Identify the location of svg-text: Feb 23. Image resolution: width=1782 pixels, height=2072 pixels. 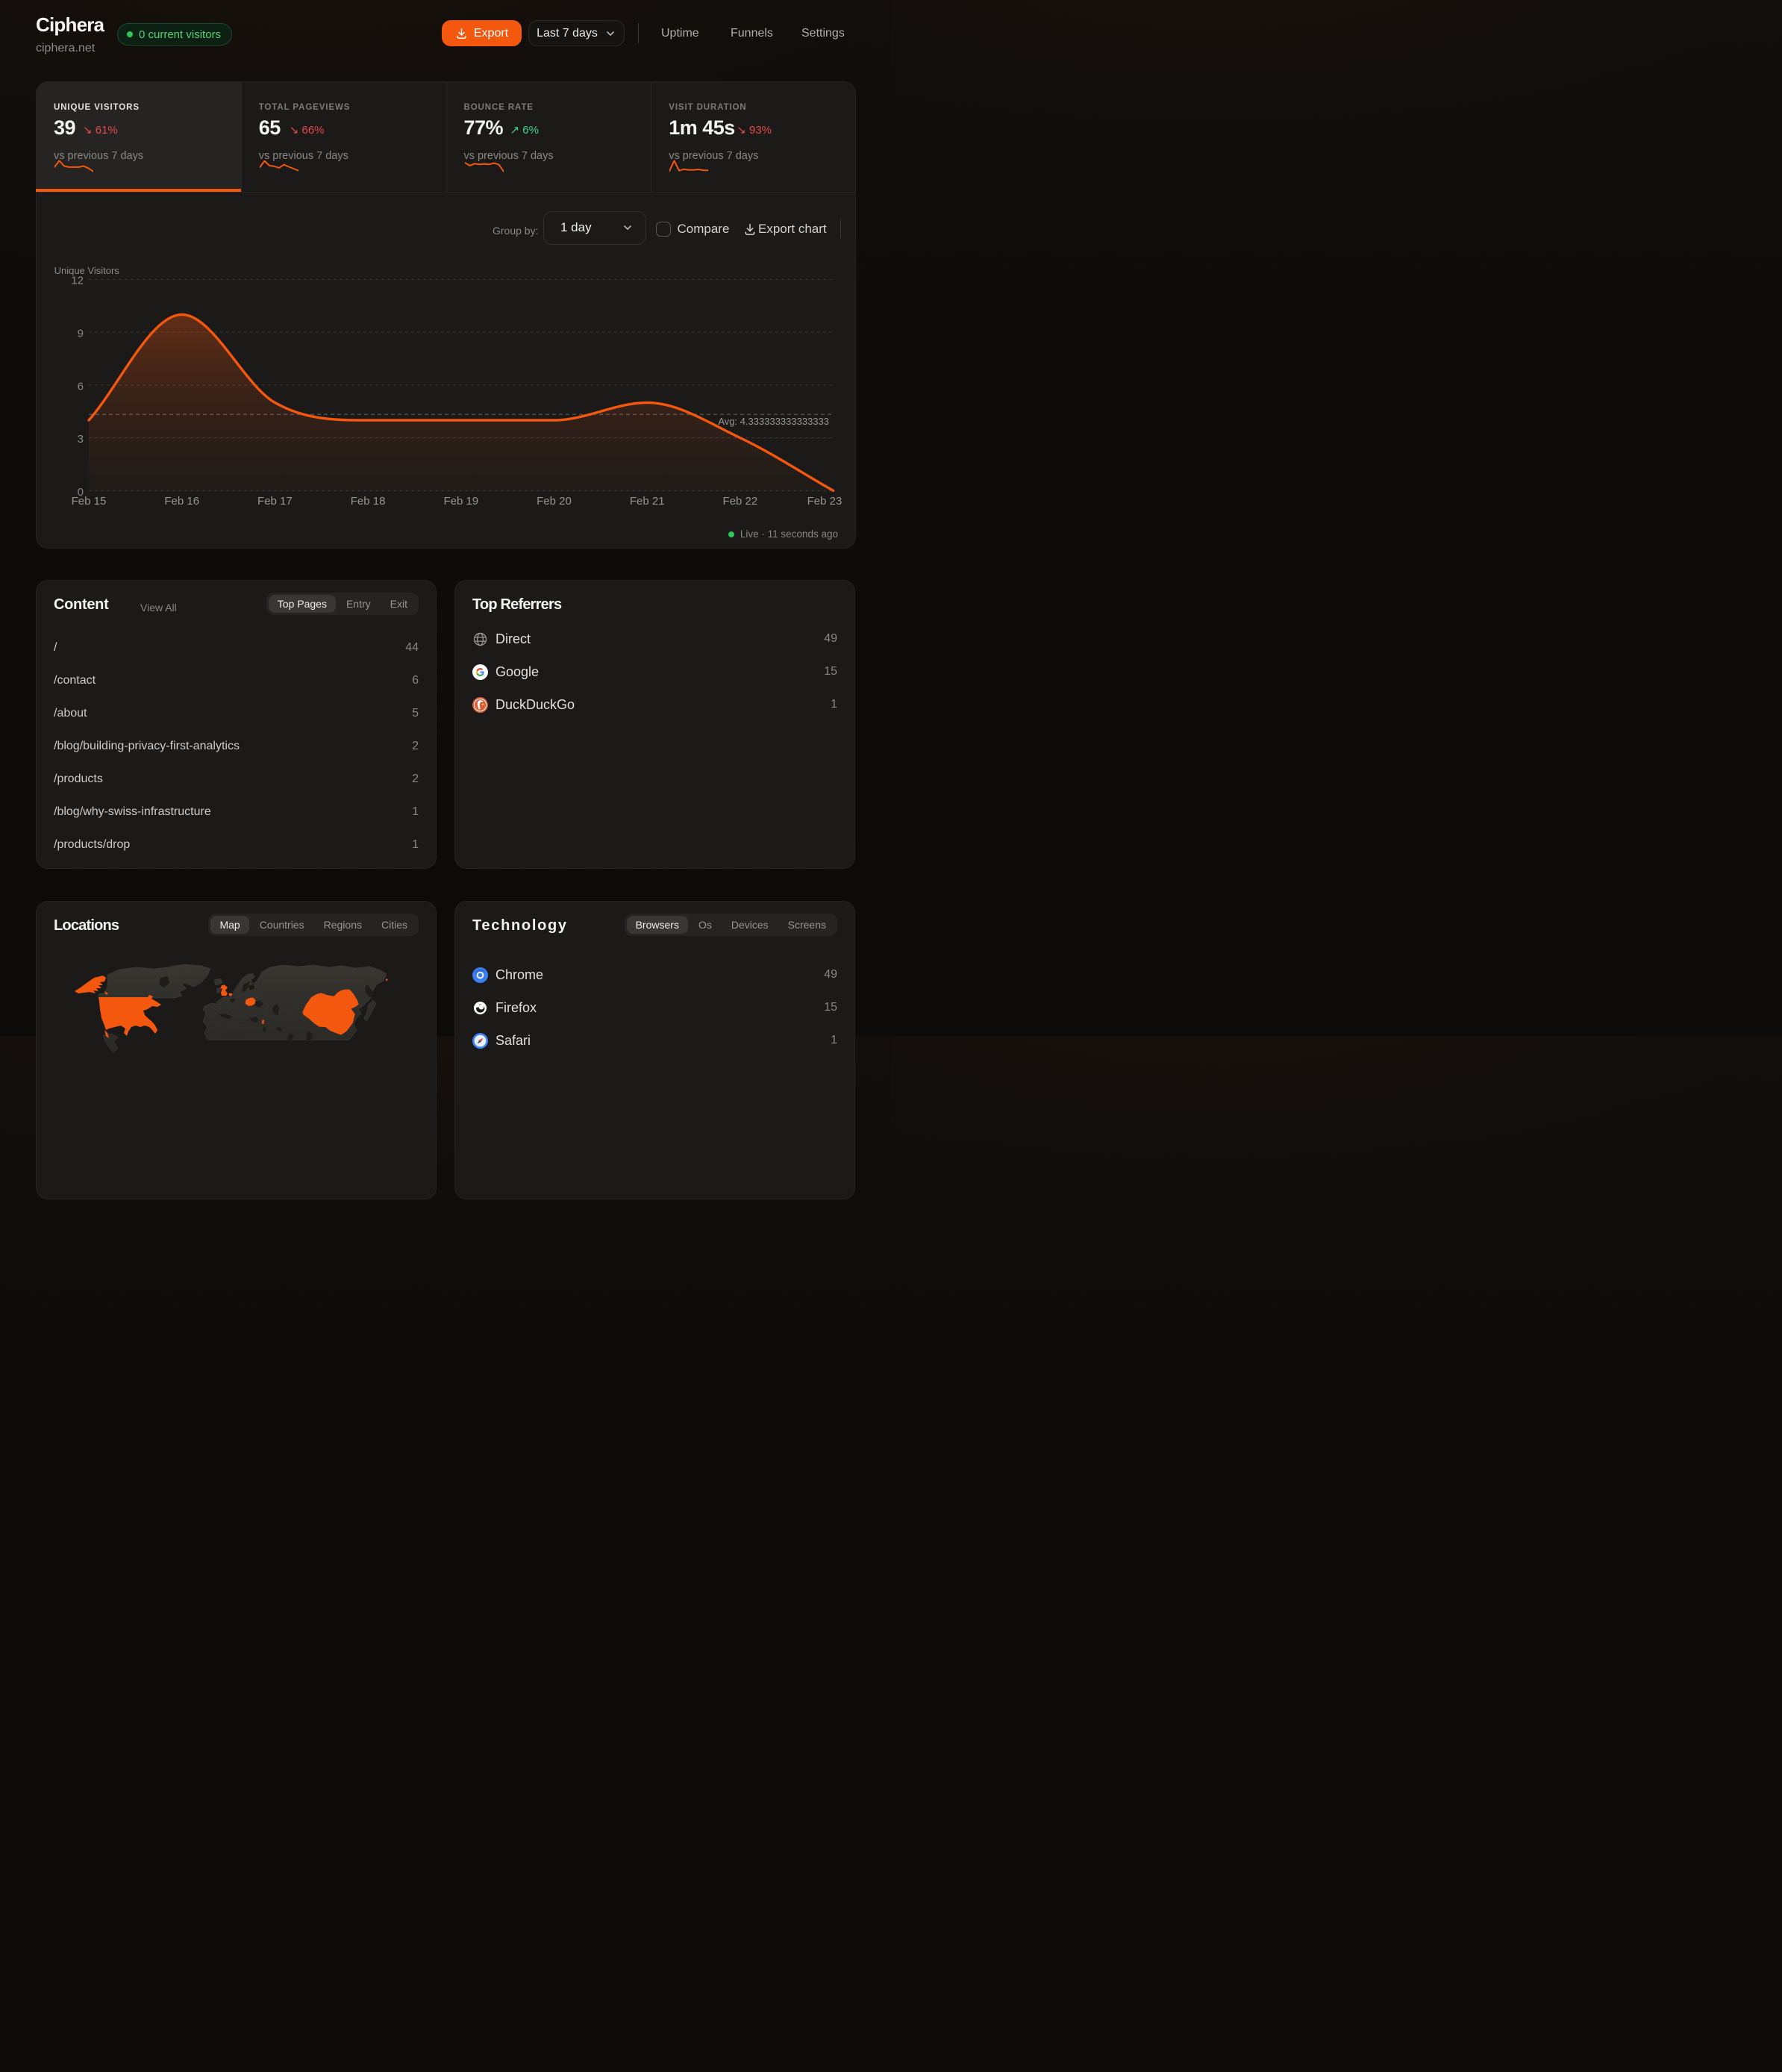
(824, 501).